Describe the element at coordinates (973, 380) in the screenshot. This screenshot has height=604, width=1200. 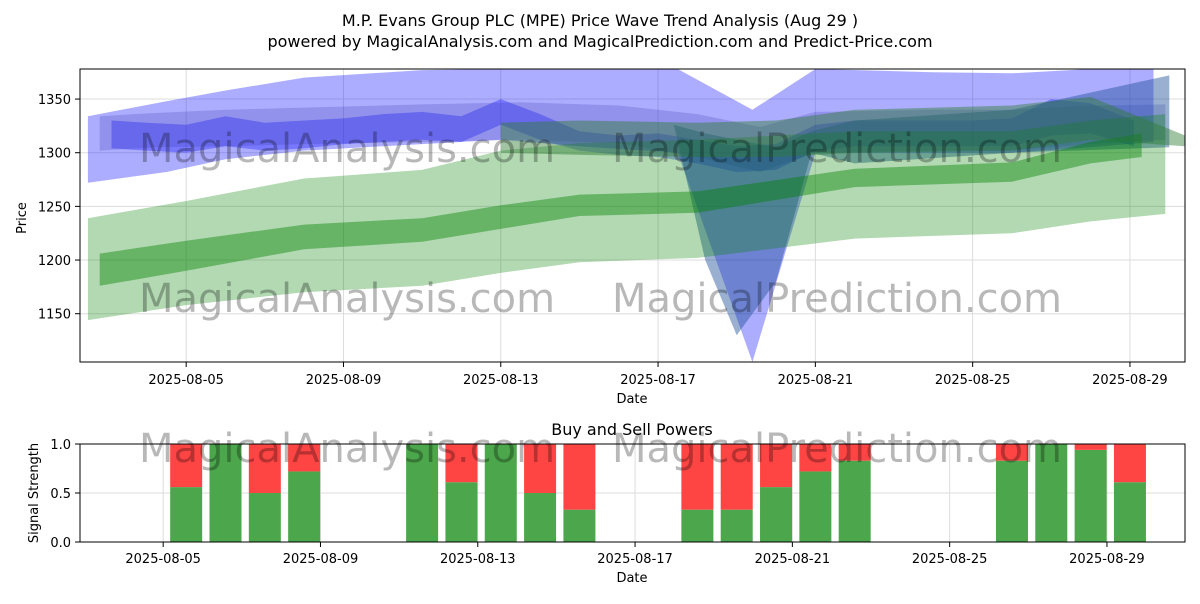
I see `price-x-tick-label: 2025-08-25` at that location.